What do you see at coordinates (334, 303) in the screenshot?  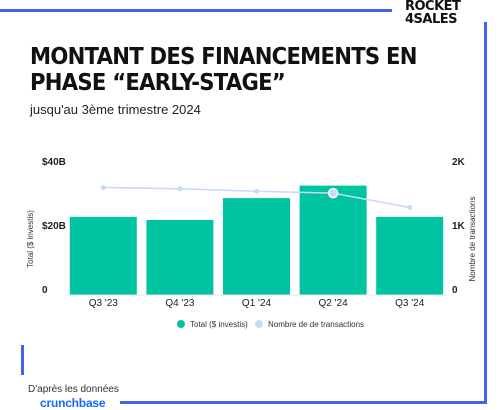 I see `x-tick-label: Q2 '24` at bounding box center [334, 303].